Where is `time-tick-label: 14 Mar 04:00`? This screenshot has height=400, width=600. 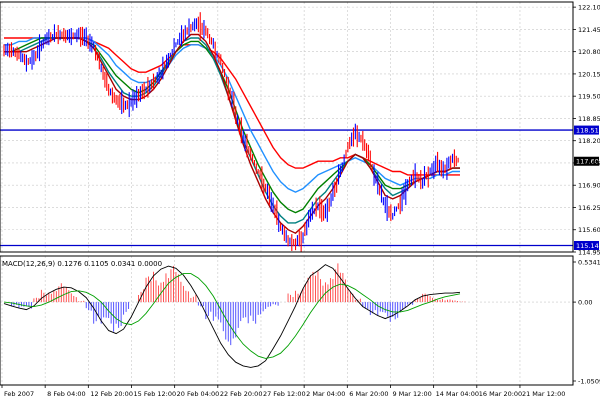
time-tick-label: 14 Mar 04:00 is located at coordinates (457, 394).